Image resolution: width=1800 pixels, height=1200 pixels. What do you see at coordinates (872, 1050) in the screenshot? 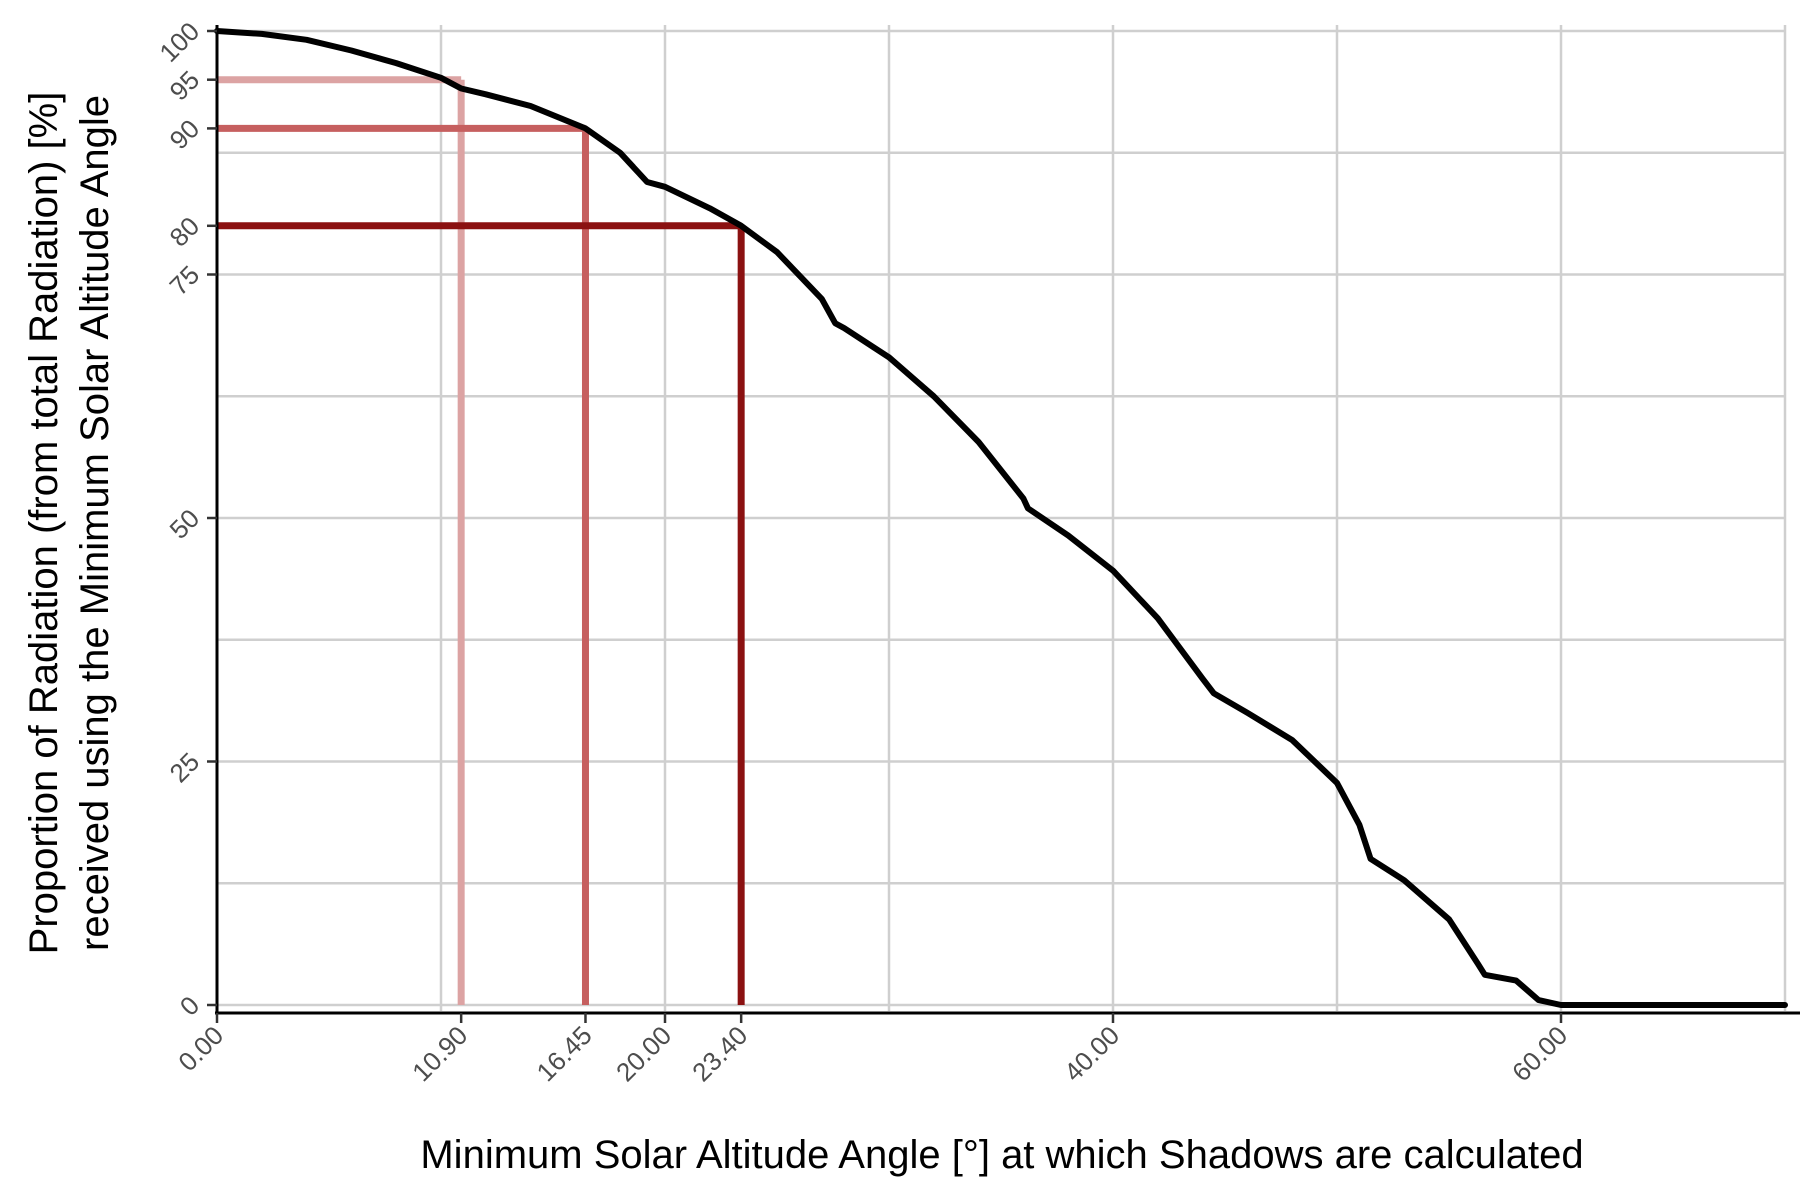
I see `x-tick-labels: 0.00 10.90 16.45 20.00 23.40 40.00 60.00` at bounding box center [872, 1050].